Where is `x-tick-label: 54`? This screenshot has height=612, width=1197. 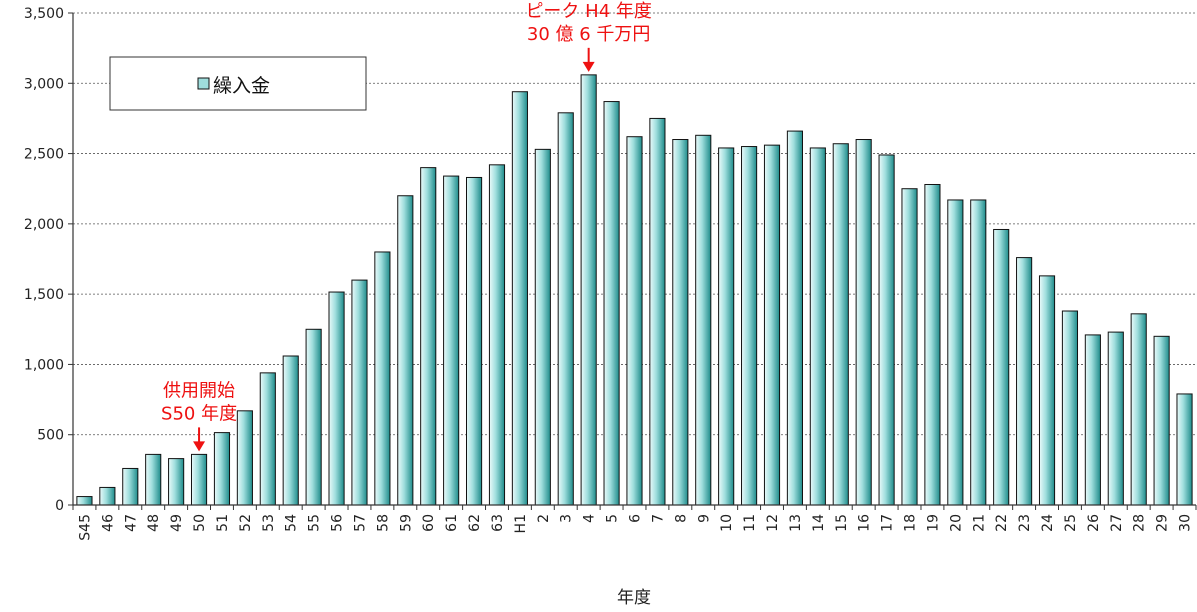 x-tick-label: 54 is located at coordinates (292, 523).